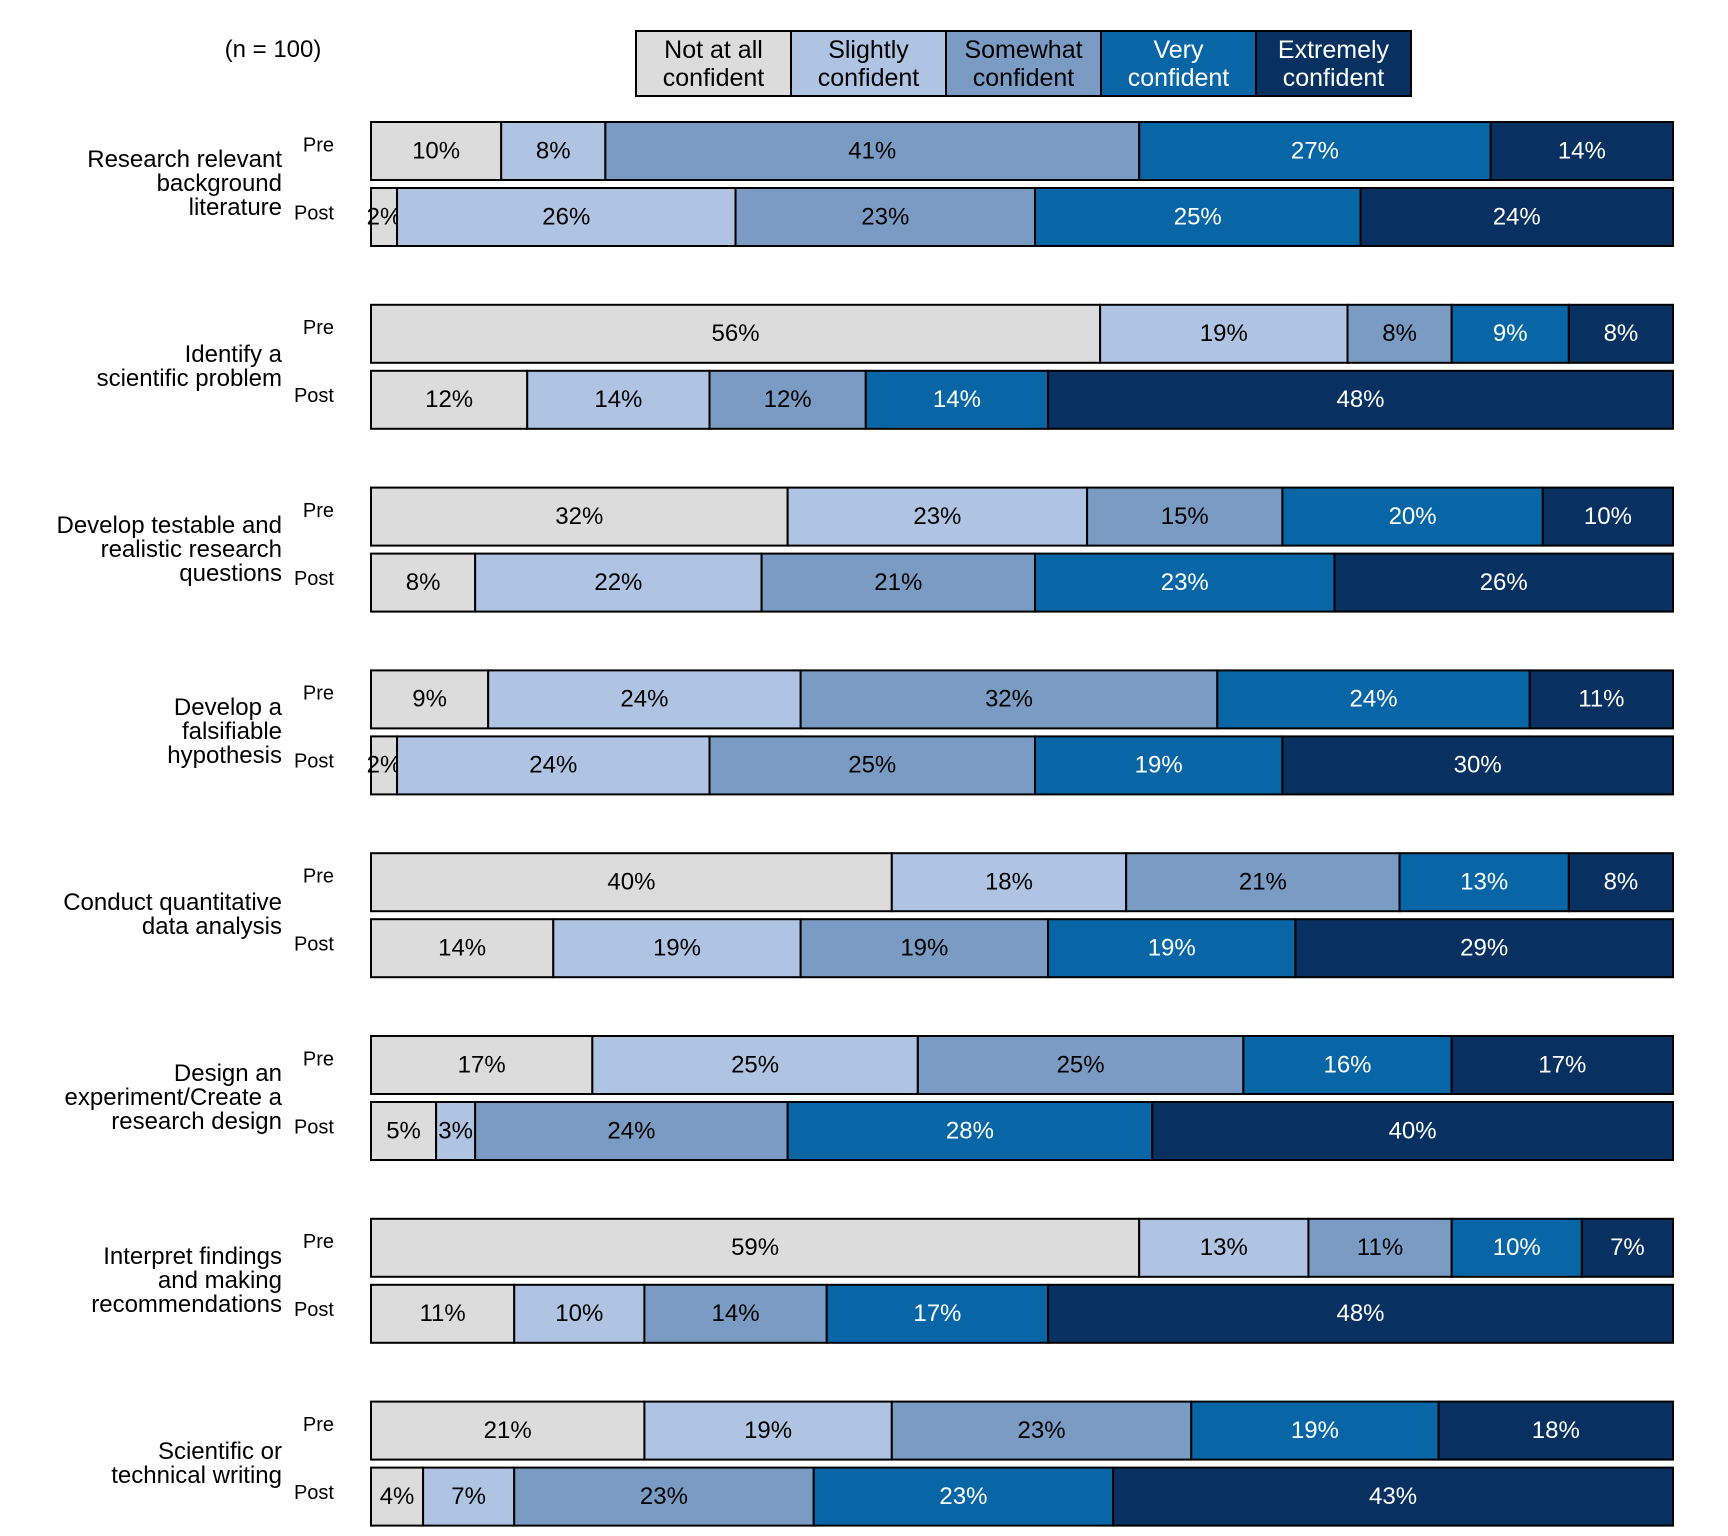 The image size is (1728, 1536). What do you see at coordinates (631, 882) in the screenshot?
I see `value-label: 40%` at bounding box center [631, 882].